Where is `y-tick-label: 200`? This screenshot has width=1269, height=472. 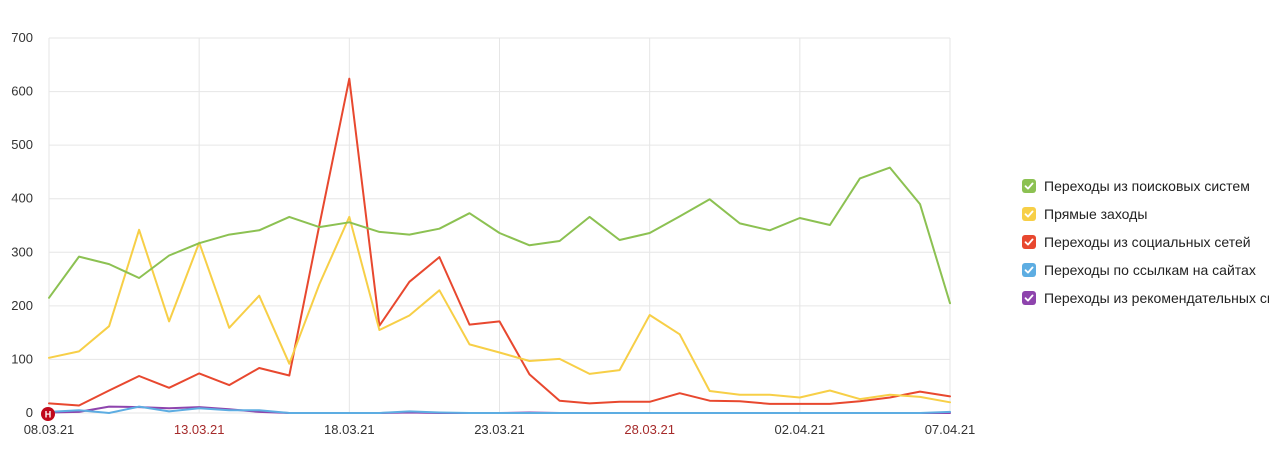 y-tick-label: 200 is located at coordinates (22, 305).